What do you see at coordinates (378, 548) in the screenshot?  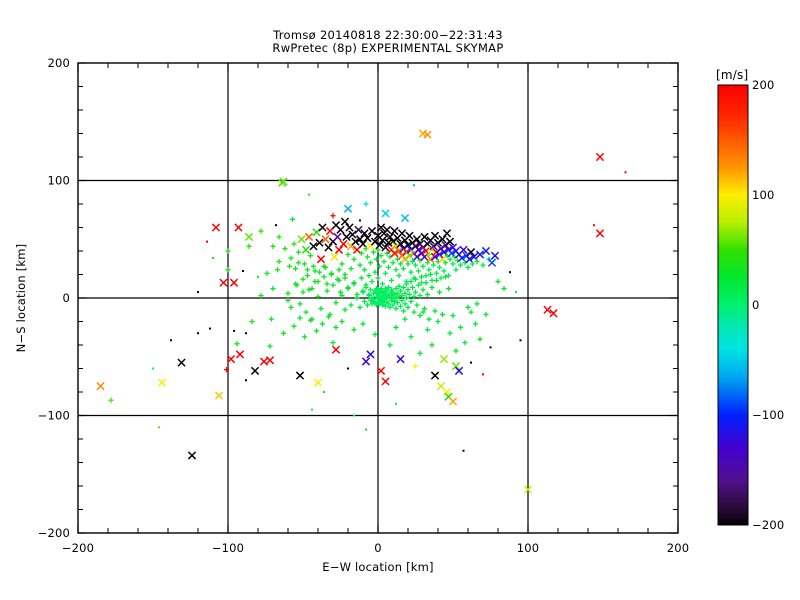 I see `x-tick-label: 0` at bounding box center [378, 548].